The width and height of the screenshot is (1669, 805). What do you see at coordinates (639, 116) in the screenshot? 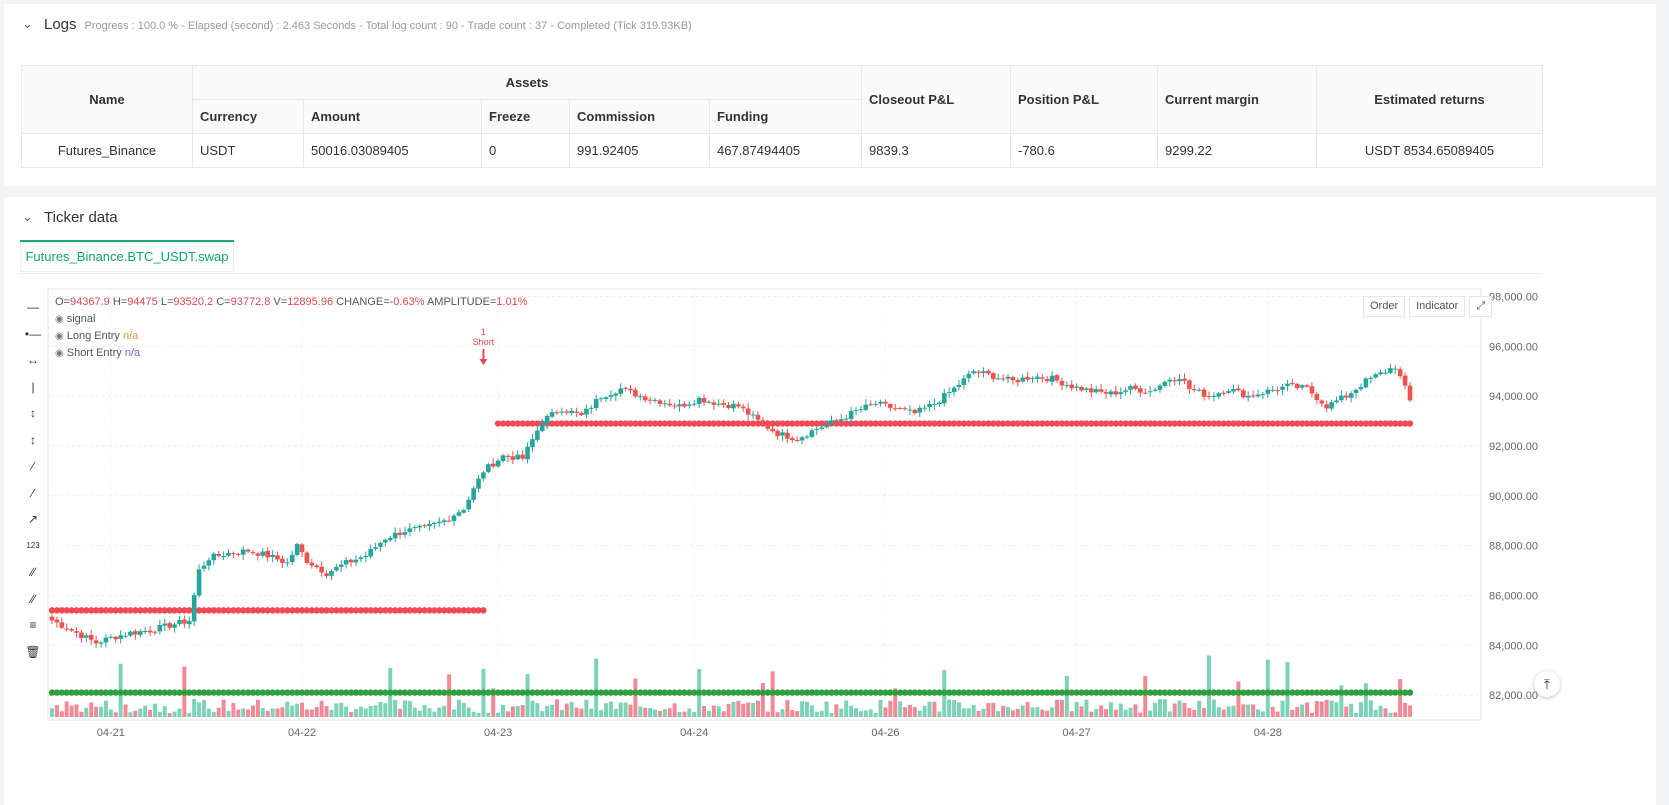
I see `col-commission: Commission` at bounding box center [639, 116].